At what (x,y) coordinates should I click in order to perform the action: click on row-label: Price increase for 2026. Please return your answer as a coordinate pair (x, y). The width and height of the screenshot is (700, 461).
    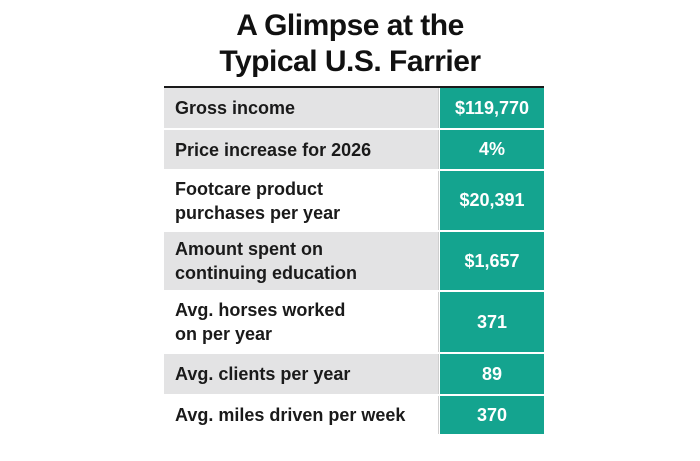
    Looking at the image, I should click on (301, 149).